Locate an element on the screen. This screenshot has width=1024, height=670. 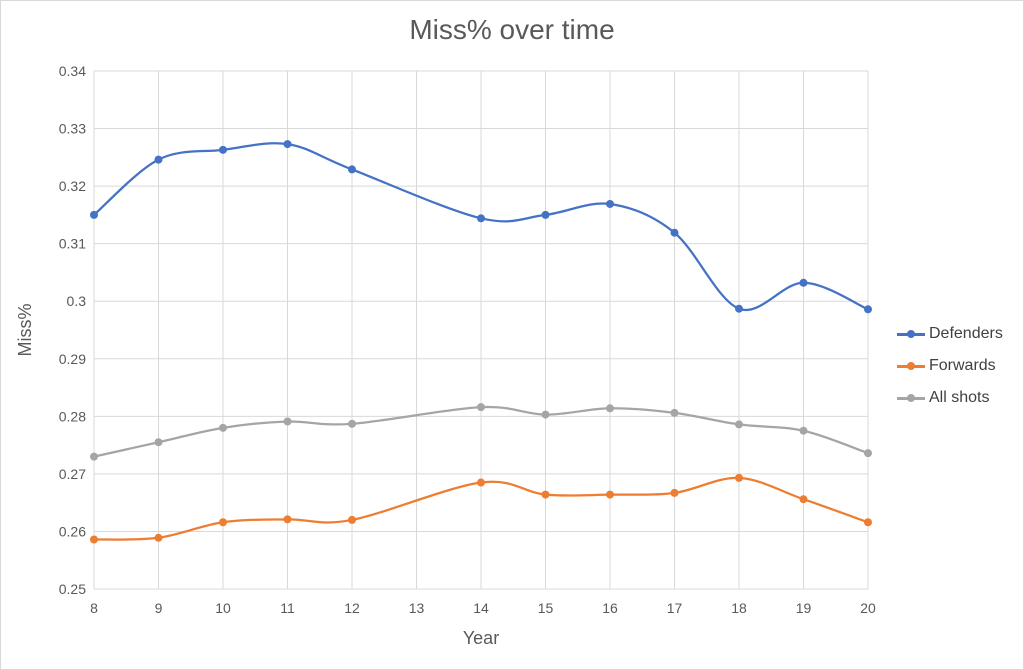
legend-item-all-shots: All shots is located at coordinates (950, 398).